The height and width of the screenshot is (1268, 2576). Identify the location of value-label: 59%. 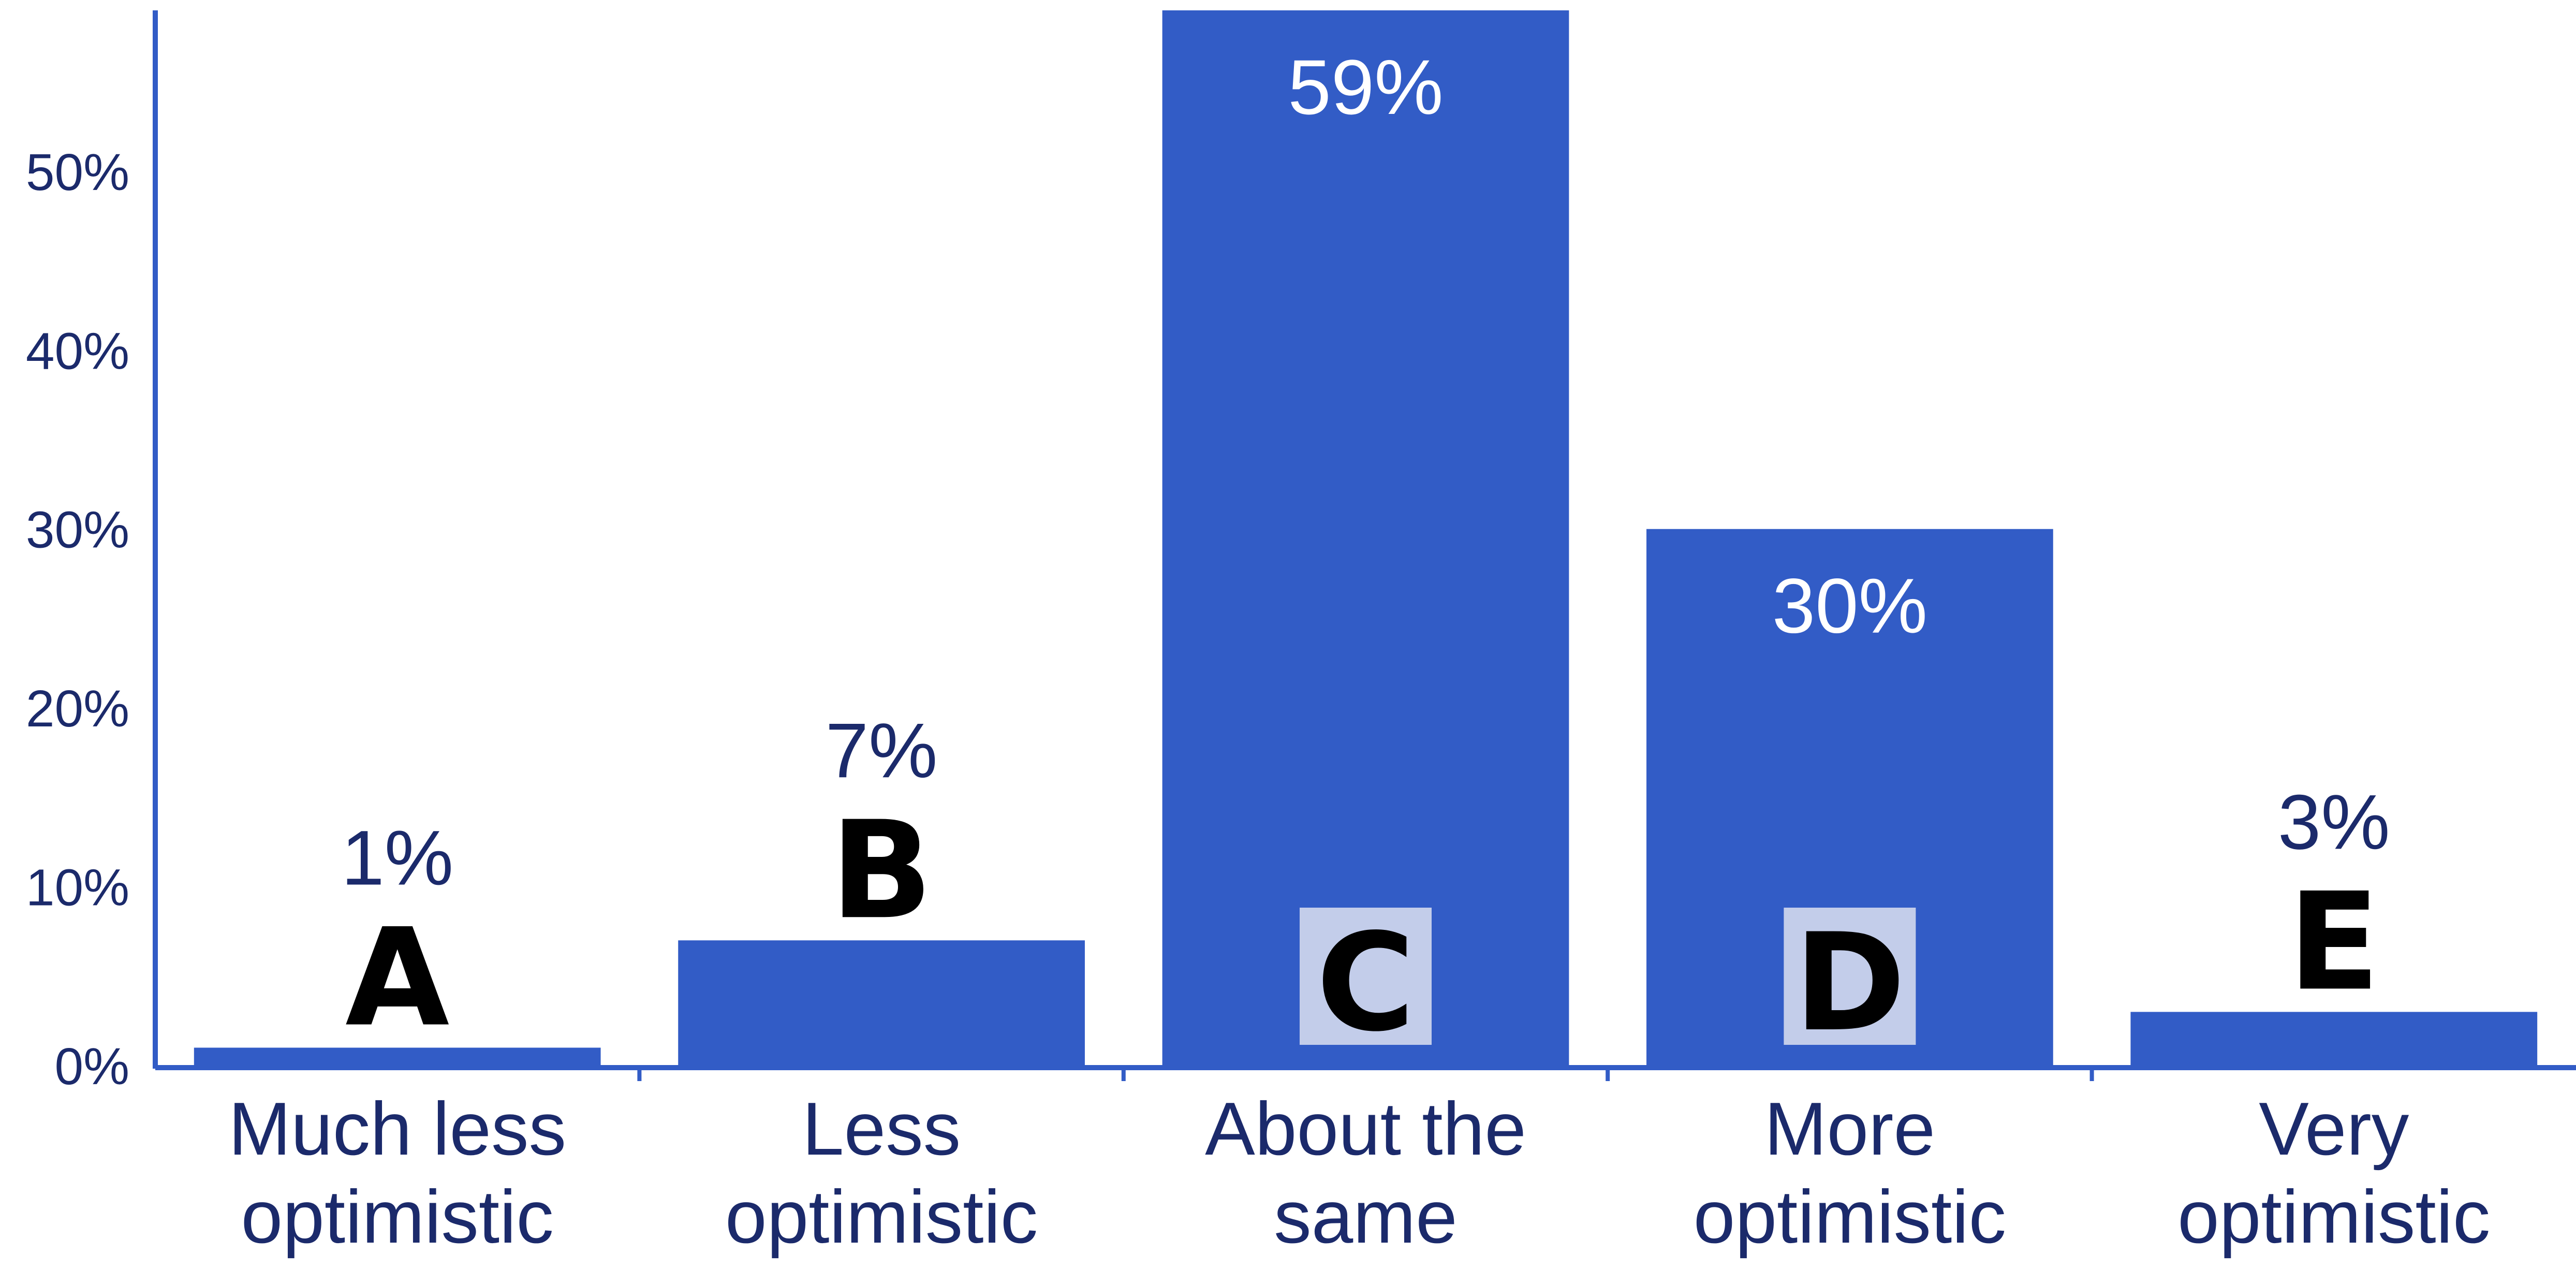
(1365, 86).